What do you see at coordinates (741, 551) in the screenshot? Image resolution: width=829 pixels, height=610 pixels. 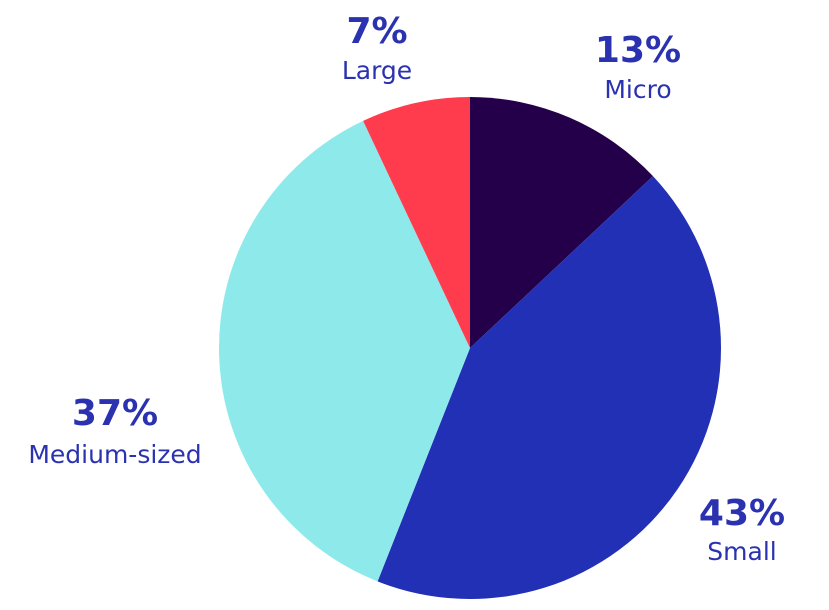 I see `slice-label: Small` at bounding box center [741, 551].